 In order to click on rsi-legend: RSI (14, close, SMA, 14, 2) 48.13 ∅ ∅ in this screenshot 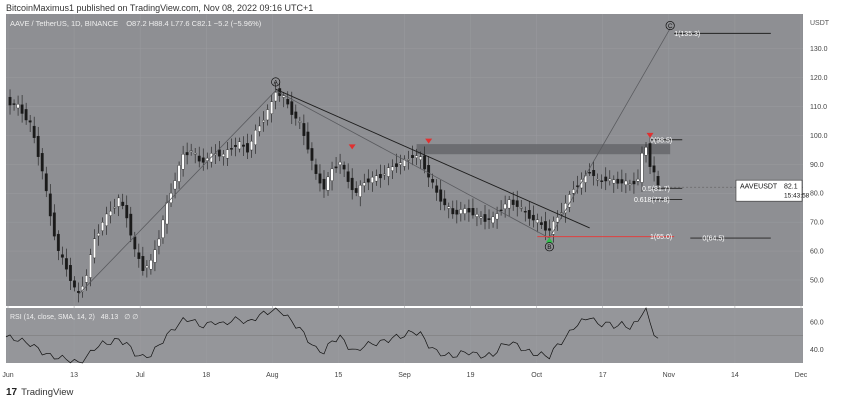, I will do `click(74, 317)`.